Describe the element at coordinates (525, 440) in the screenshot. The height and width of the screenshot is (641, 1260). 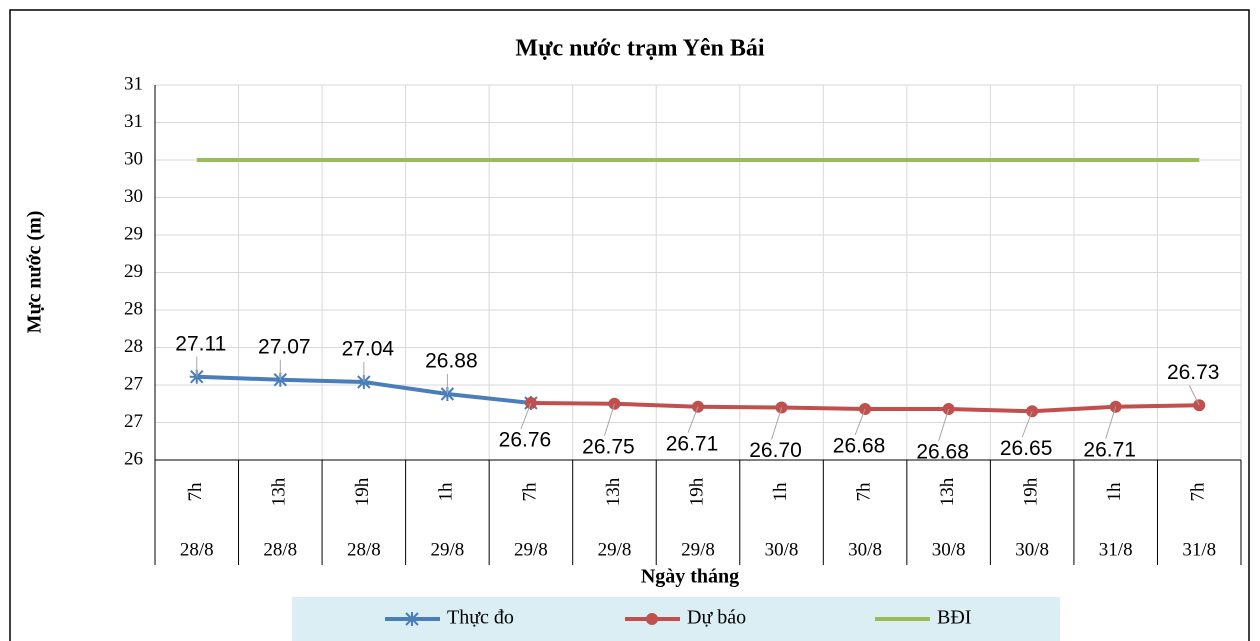
I see `data-label: 26.76` at that location.